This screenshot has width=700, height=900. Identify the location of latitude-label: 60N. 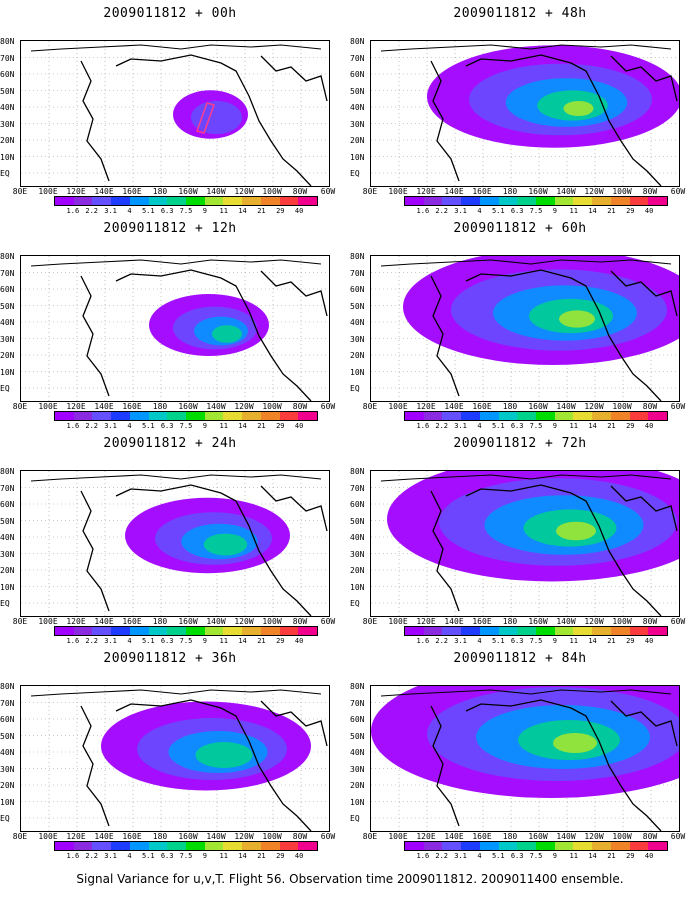
(357, 74).